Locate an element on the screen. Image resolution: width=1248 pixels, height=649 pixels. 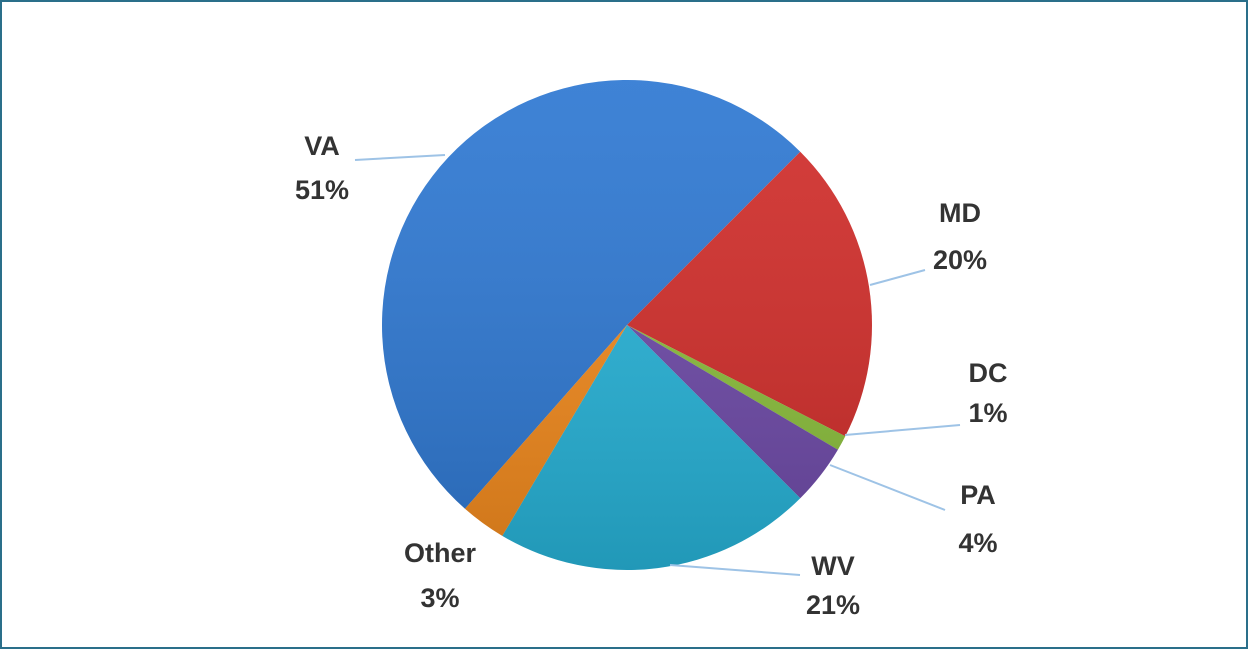
slice-label: Other is located at coordinates (440, 553).